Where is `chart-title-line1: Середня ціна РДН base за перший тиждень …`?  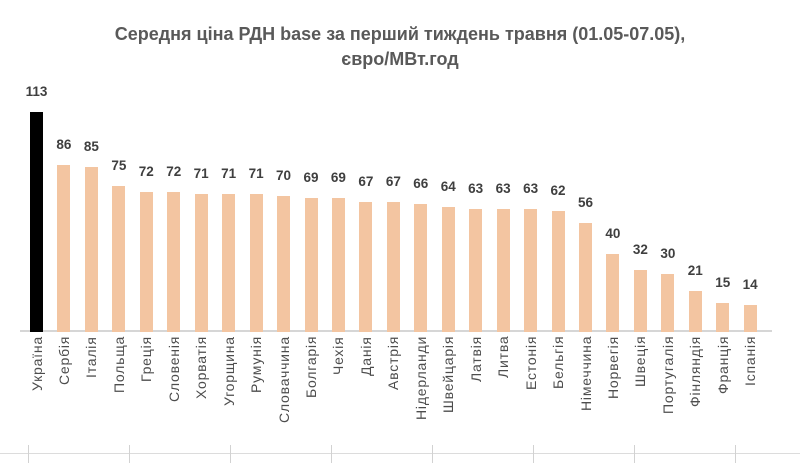
chart-title-line1: Середня ціна РДН base за перший тиждень … is located at coordinates (400, 34).